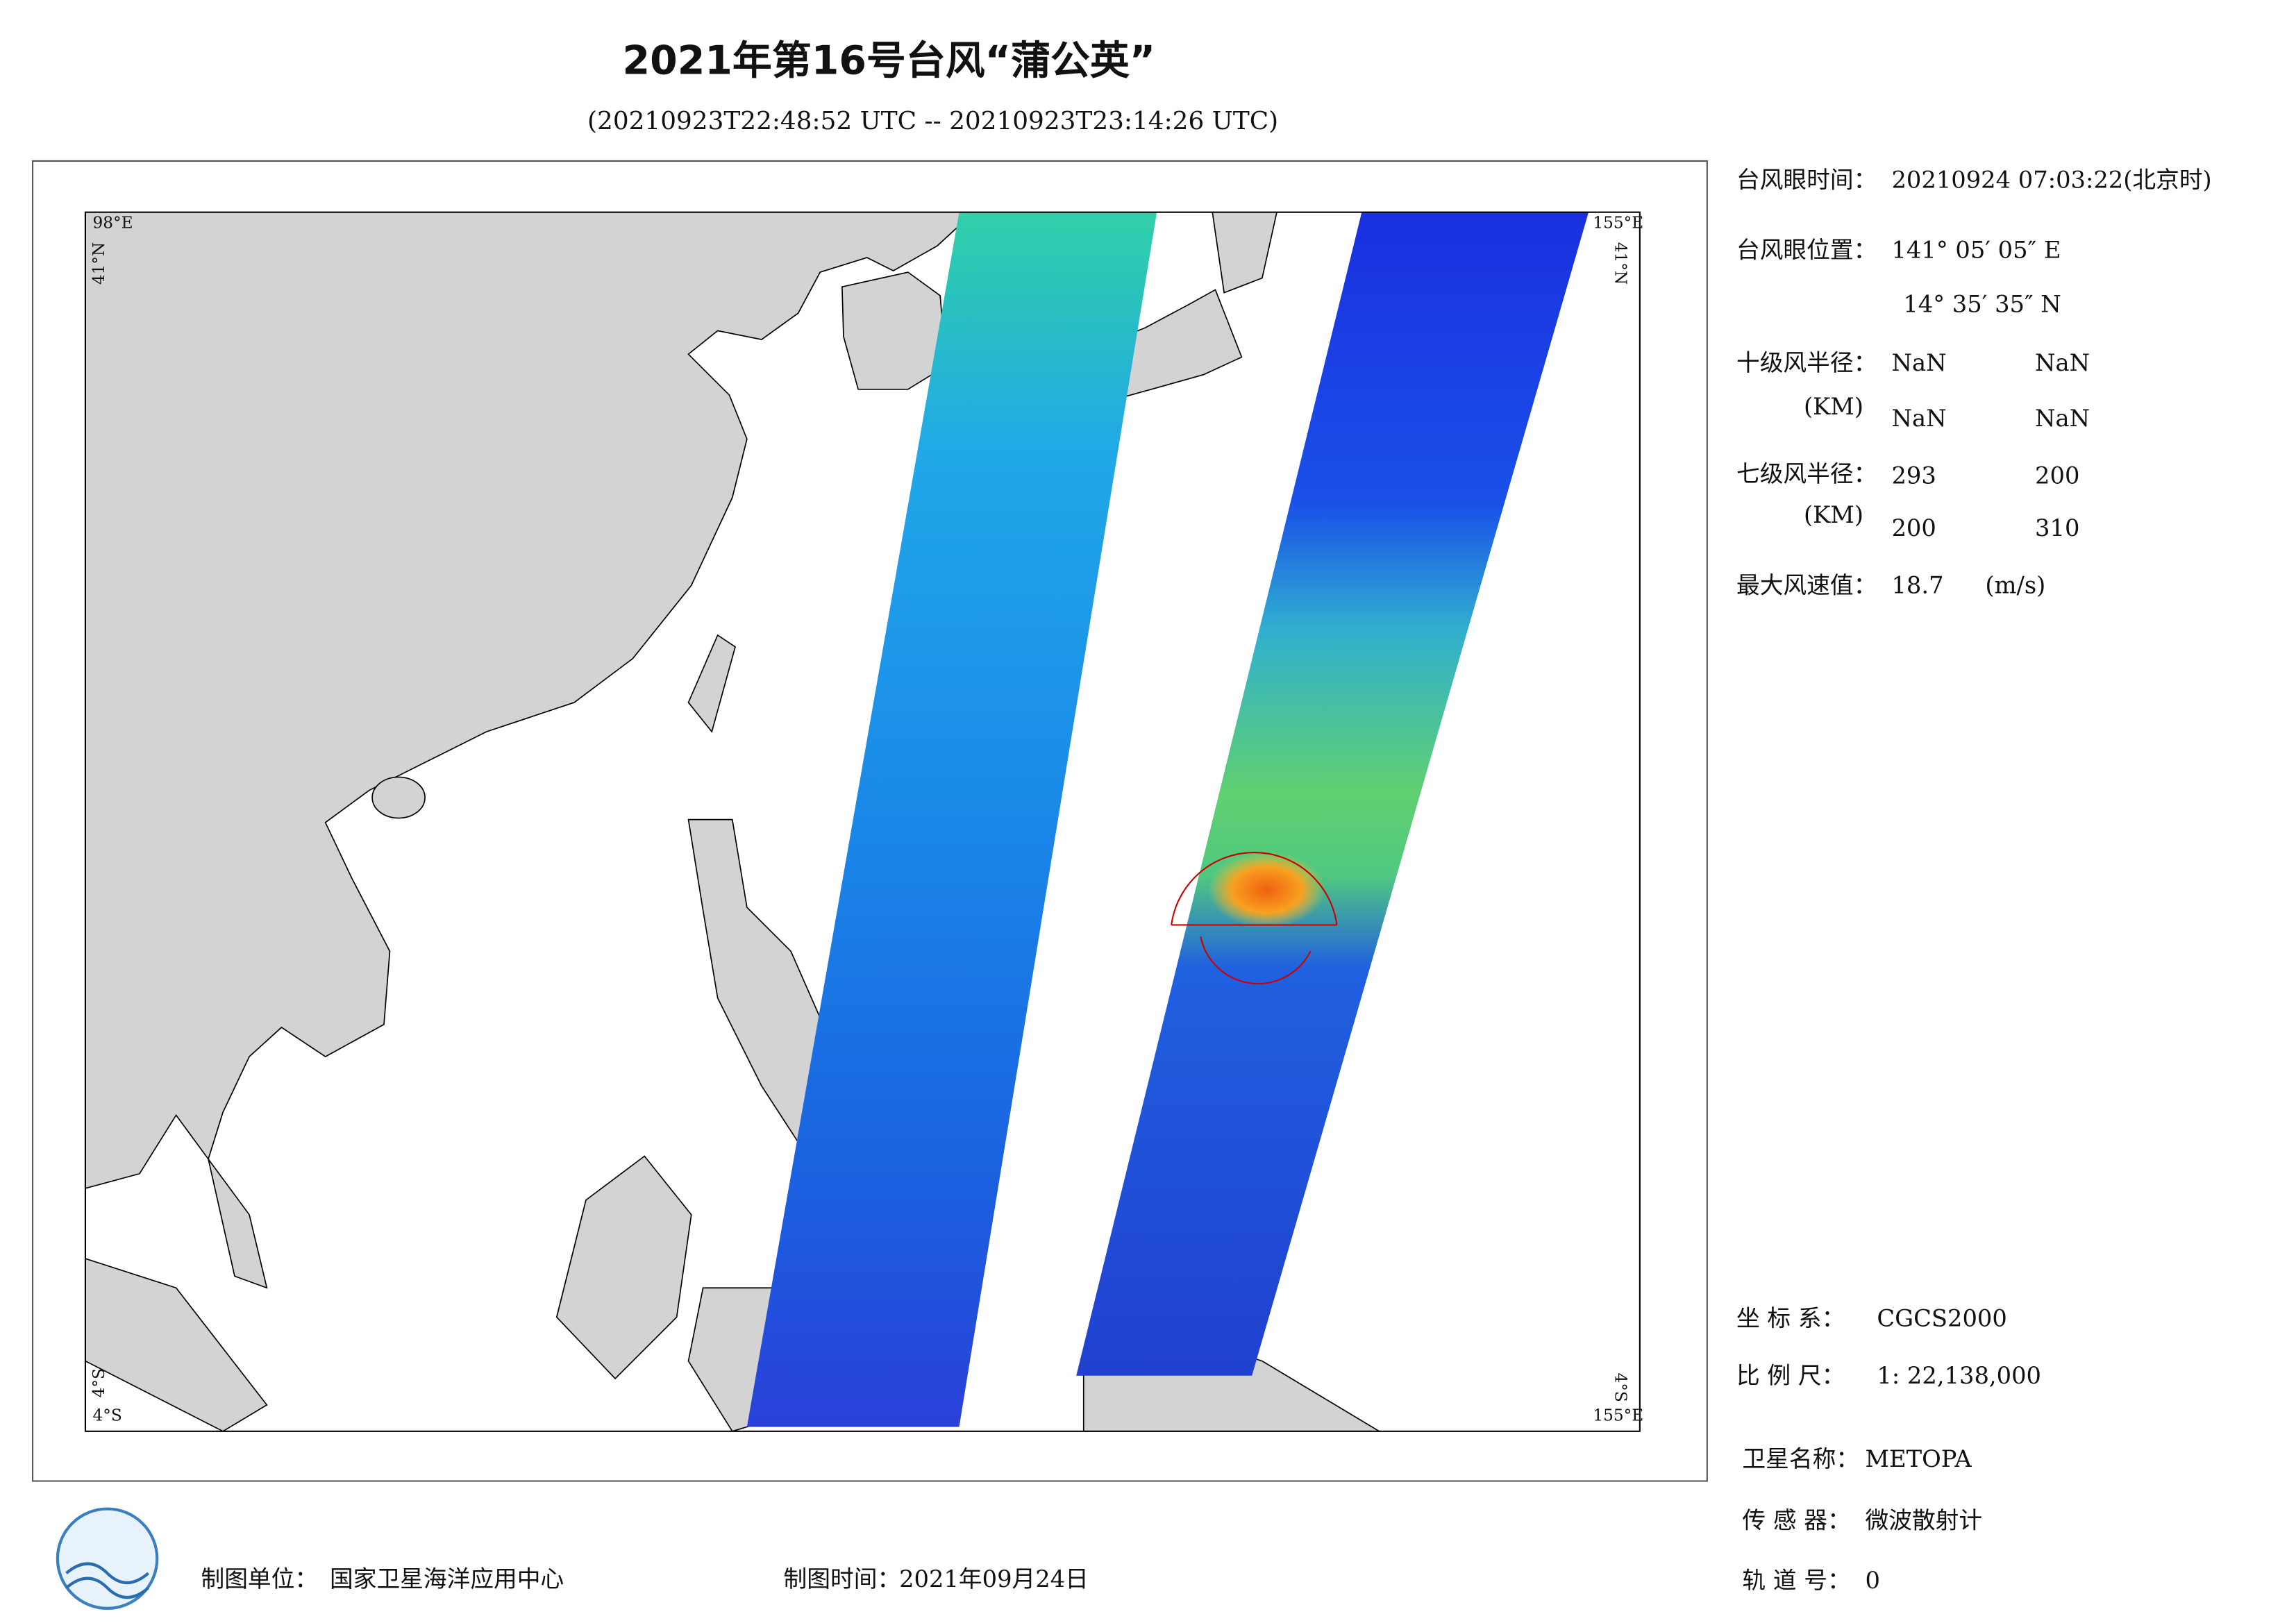  I want to click on logo-waves, so click(107, 1580).